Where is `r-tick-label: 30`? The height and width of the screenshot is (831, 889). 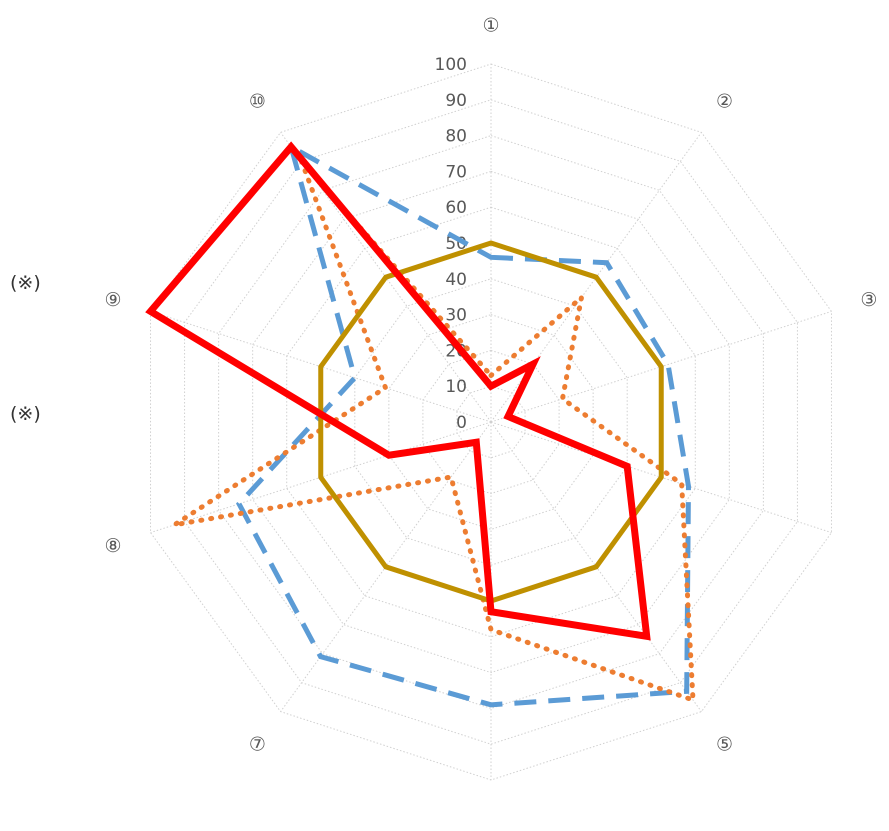 r-tick-label: 30 is located at coordinates (456, 316).